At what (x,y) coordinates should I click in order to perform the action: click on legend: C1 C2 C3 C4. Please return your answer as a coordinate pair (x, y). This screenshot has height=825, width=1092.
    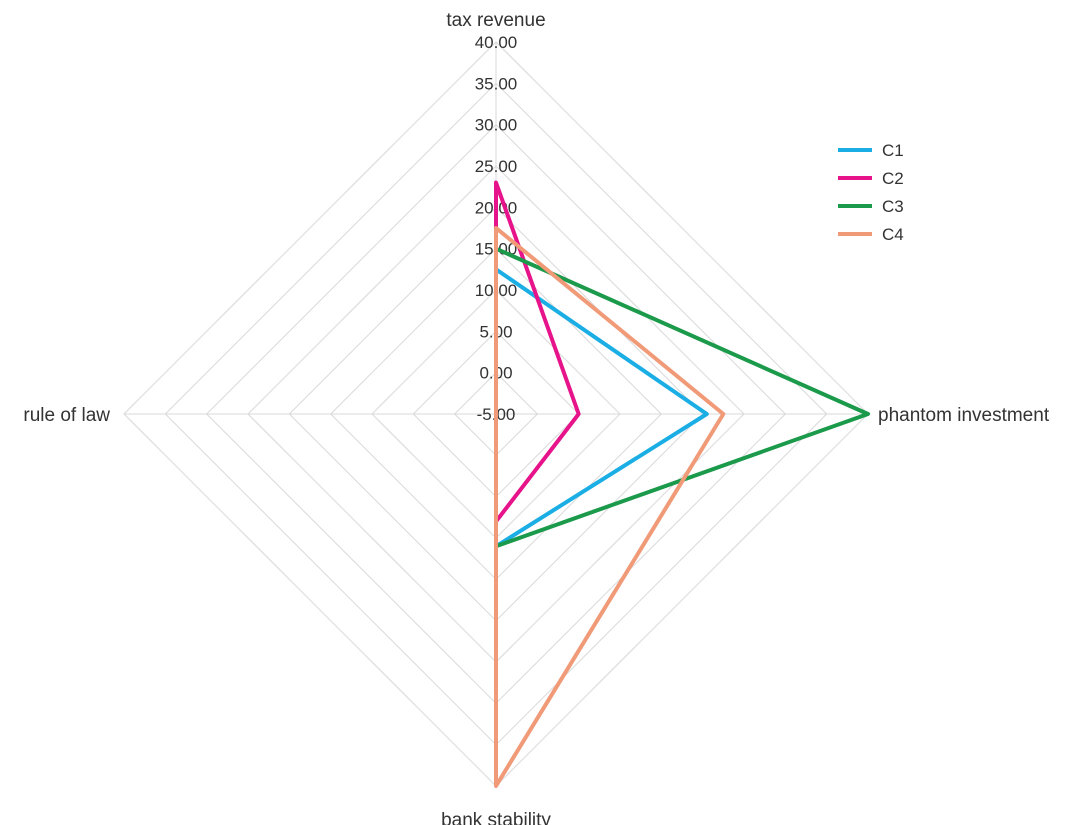
    Looking at the image, I should click on (871, 192).